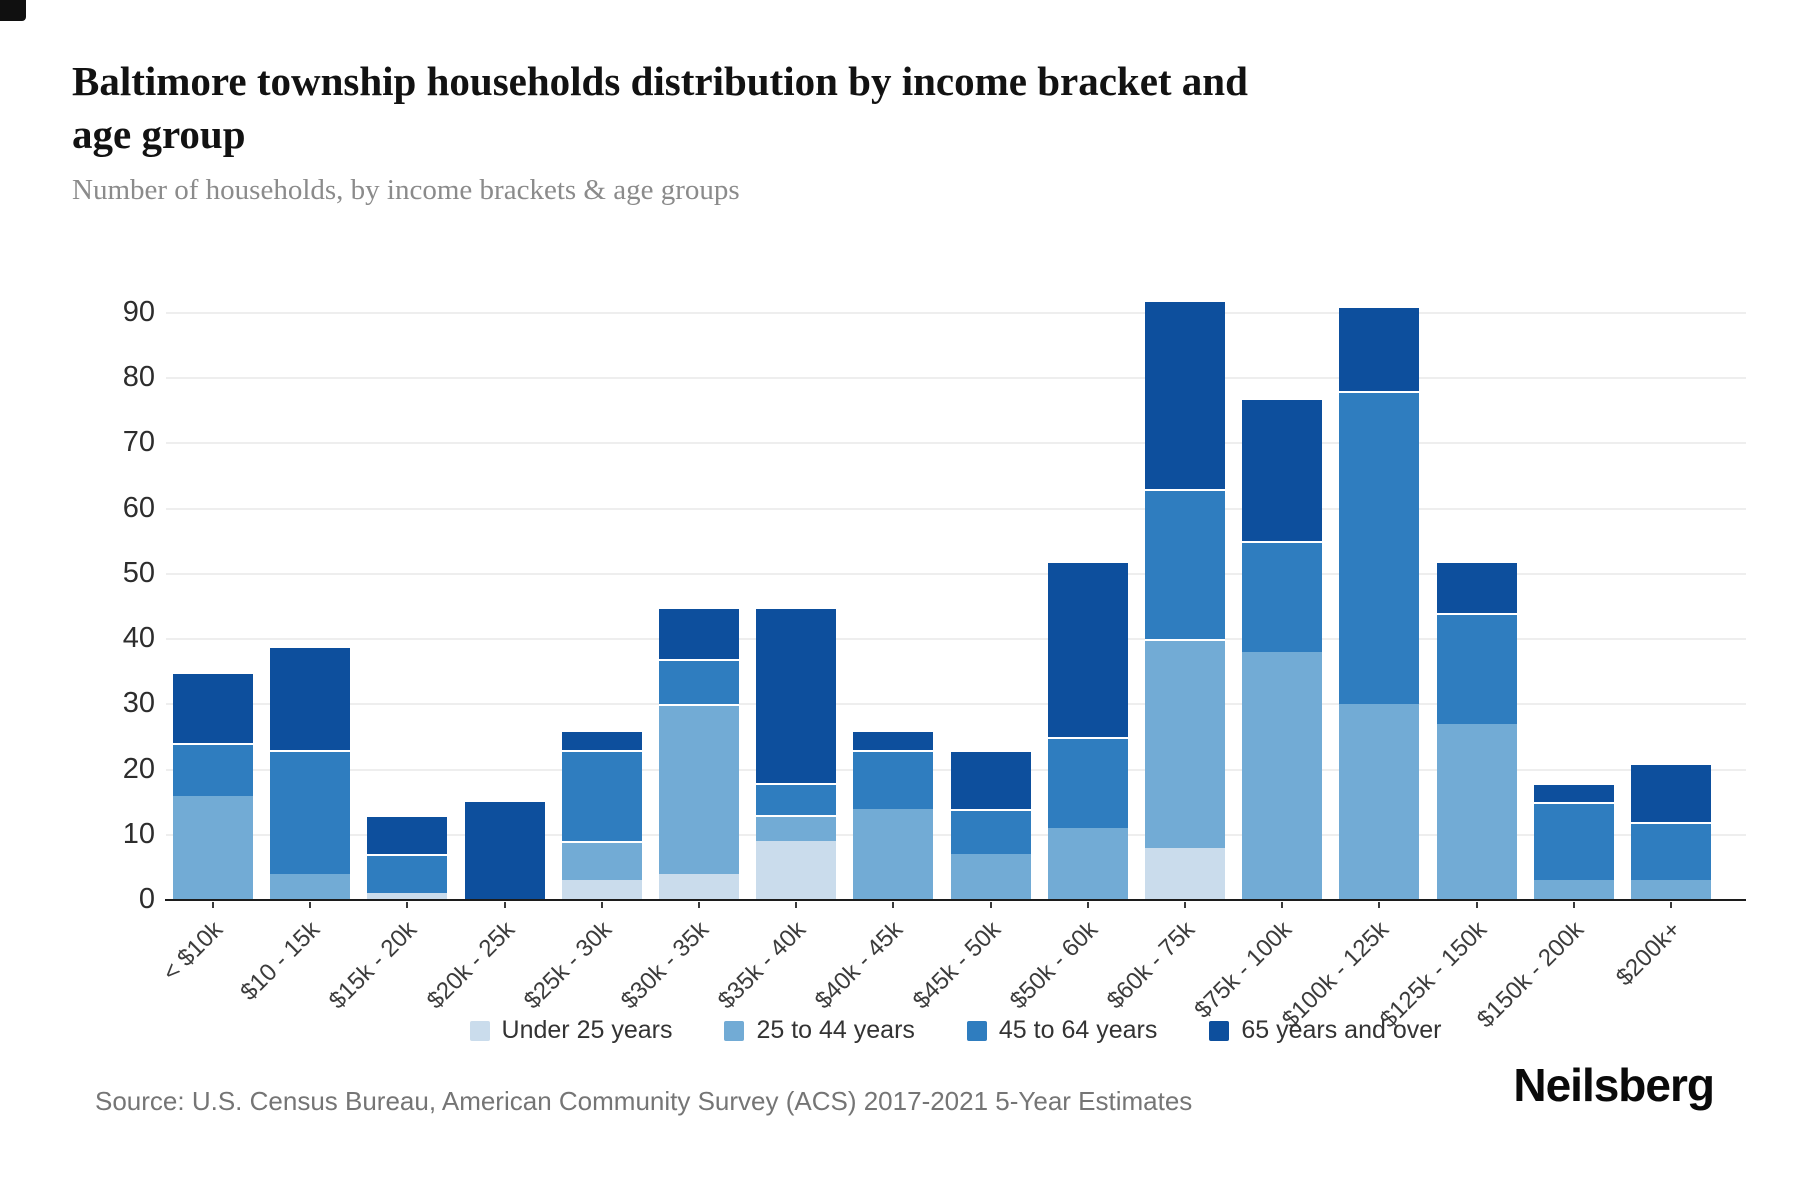 This screenshot has width=1800, height=1200. What do you see at coordinates (138, 377) in the screenshot?
I see `y-tick-label: 80` at bounding box center [138, 377].